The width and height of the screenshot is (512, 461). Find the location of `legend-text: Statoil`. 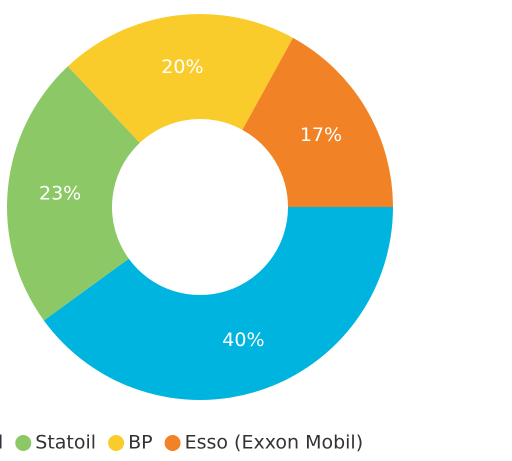

legend-text: Statoil is located at coordinates (65, 443).